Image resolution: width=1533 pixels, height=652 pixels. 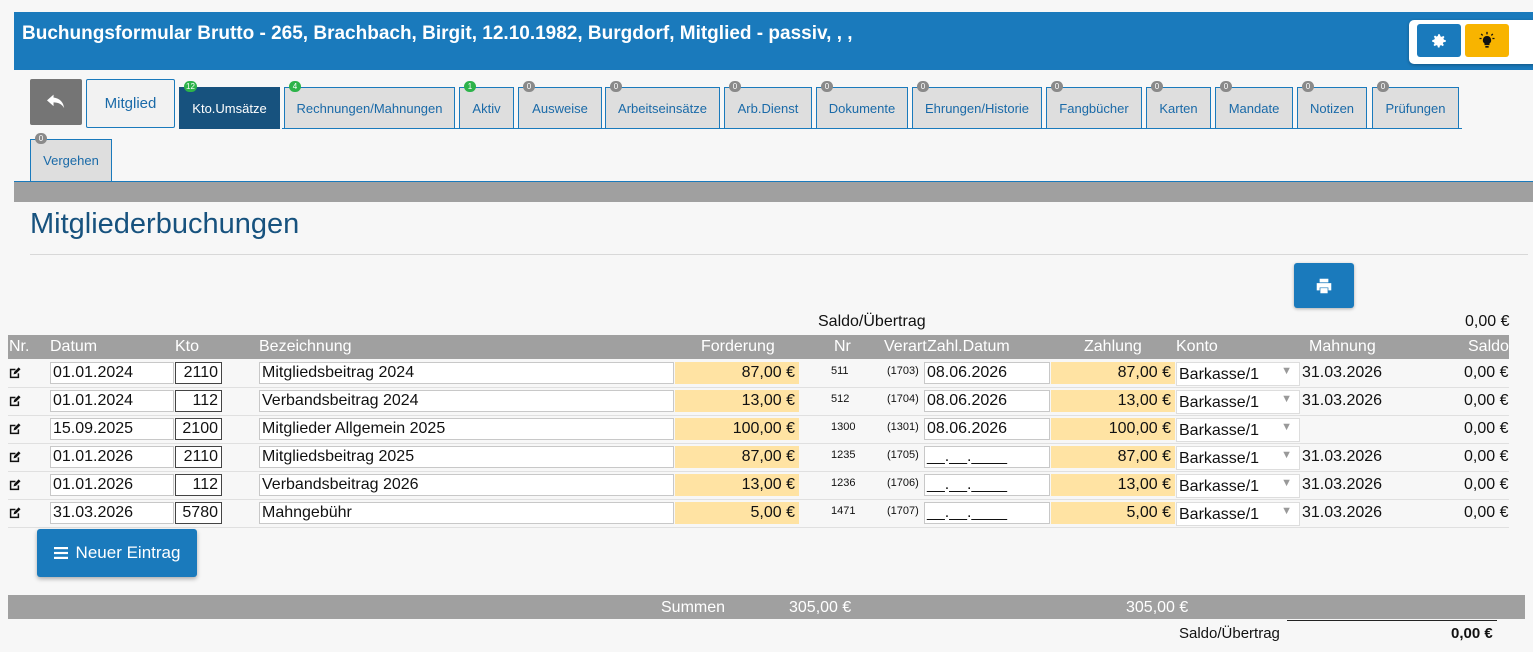 I want to click on tab-prüfungen: Prüfungen 0, so click(x=1415, y=105).